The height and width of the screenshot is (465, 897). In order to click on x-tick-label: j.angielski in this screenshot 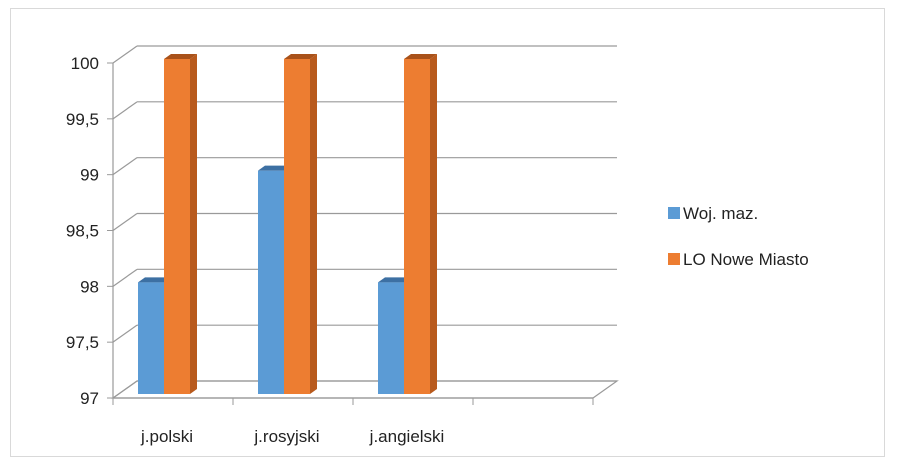, I will do `click(407, 436)`.